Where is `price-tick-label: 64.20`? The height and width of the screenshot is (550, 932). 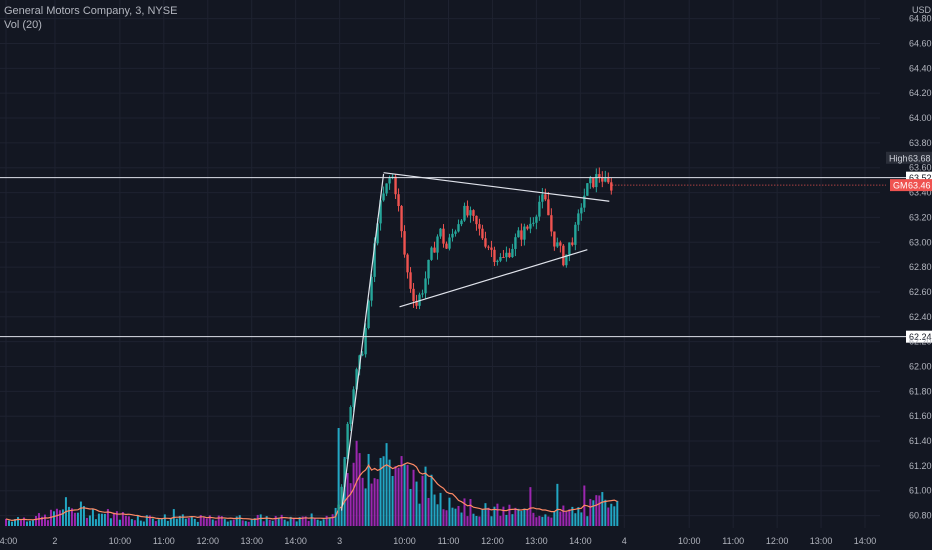
price-tick-label: 64.20 is located at coordinates (920, 93).